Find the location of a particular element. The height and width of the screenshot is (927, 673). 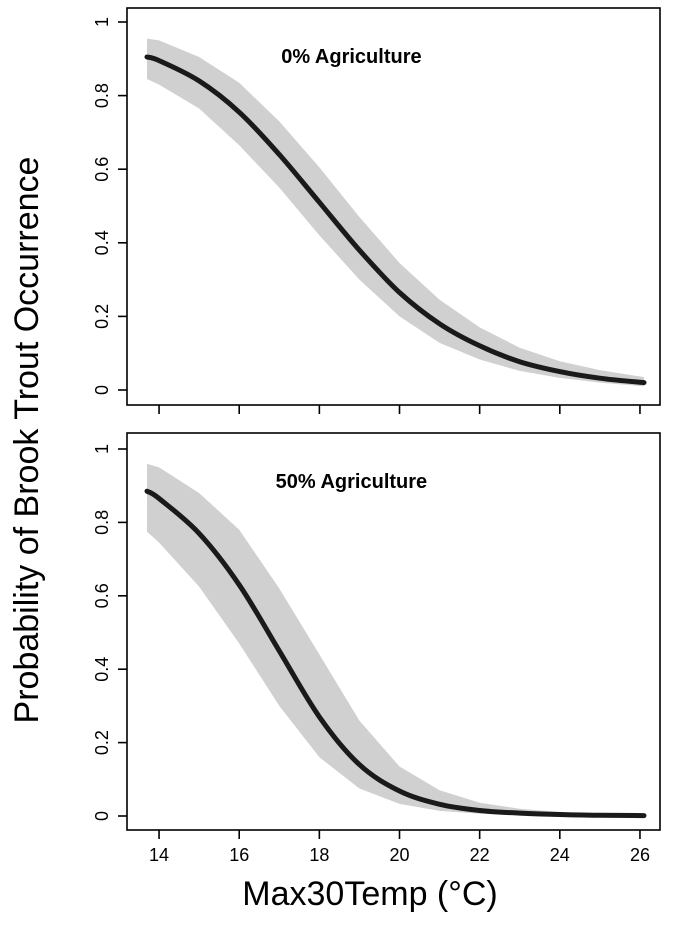

x-tick-label: 26 is located at coordinates (640, 855).